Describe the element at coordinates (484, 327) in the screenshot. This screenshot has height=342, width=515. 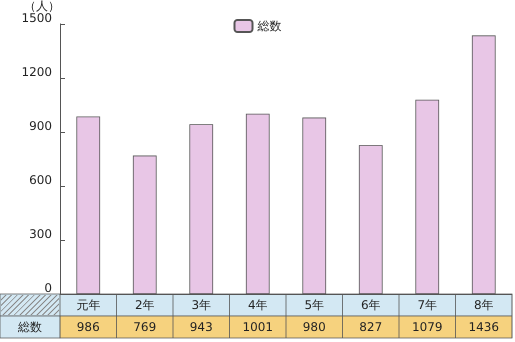
I see `data-label: 1436` at that location.